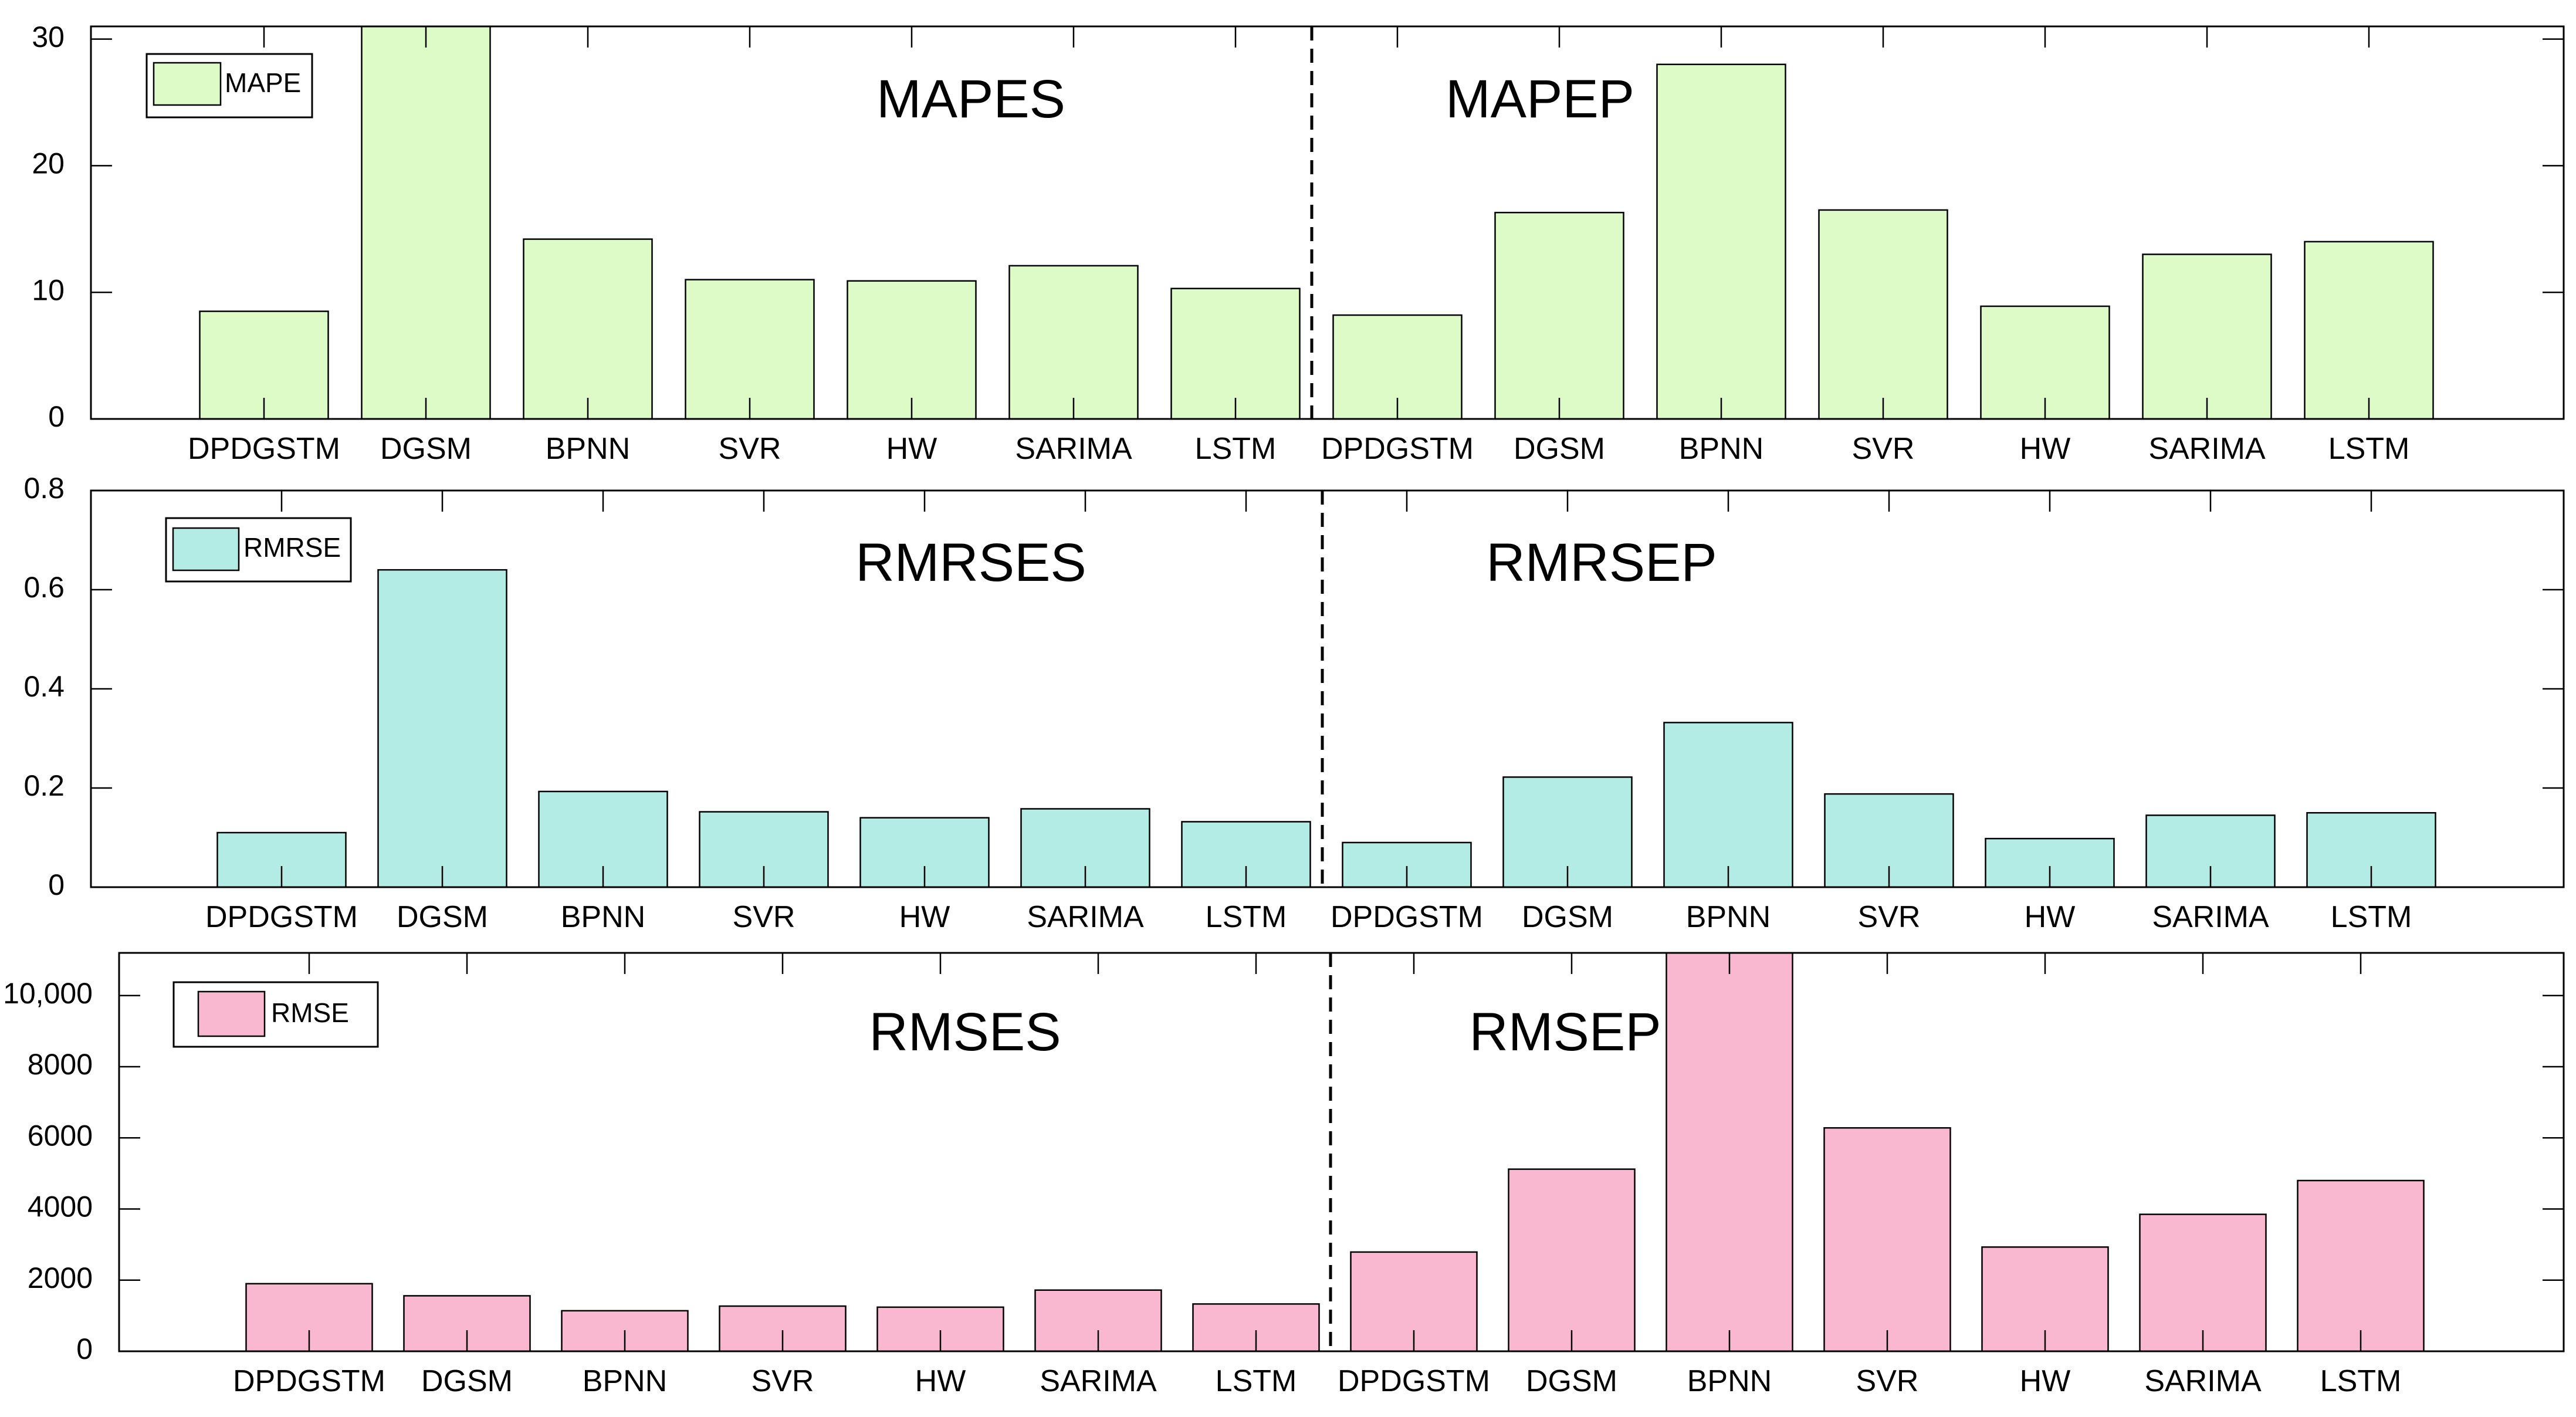 This screenshot has height=1417, width=2576. Describe the element at coordinates (1073, 343) in the screenshot. I see `bar-sarima-s` at that location.